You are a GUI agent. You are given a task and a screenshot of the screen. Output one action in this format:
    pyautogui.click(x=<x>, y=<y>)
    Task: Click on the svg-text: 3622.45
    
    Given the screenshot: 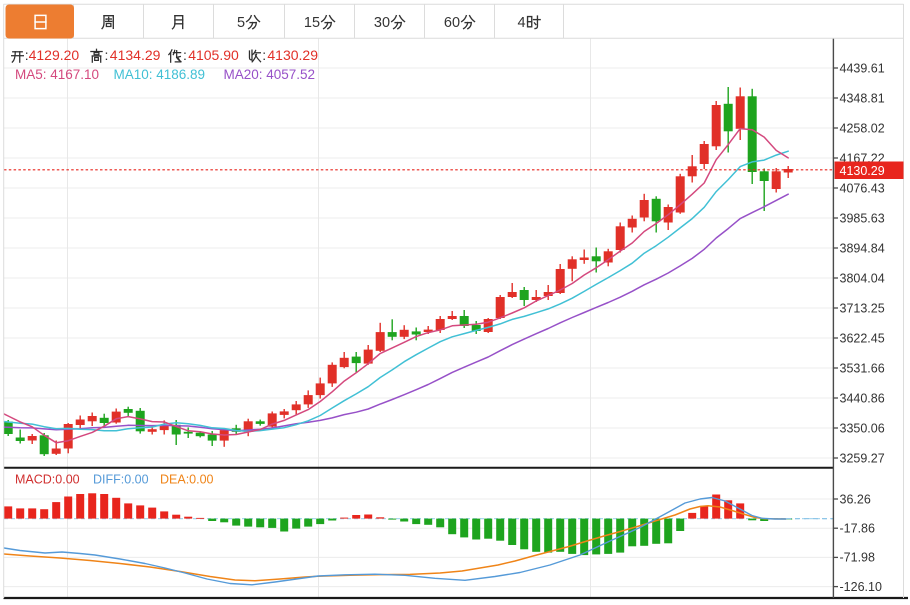 What is the action you would take?
    pyautogui.click(x=862, y=338)
    